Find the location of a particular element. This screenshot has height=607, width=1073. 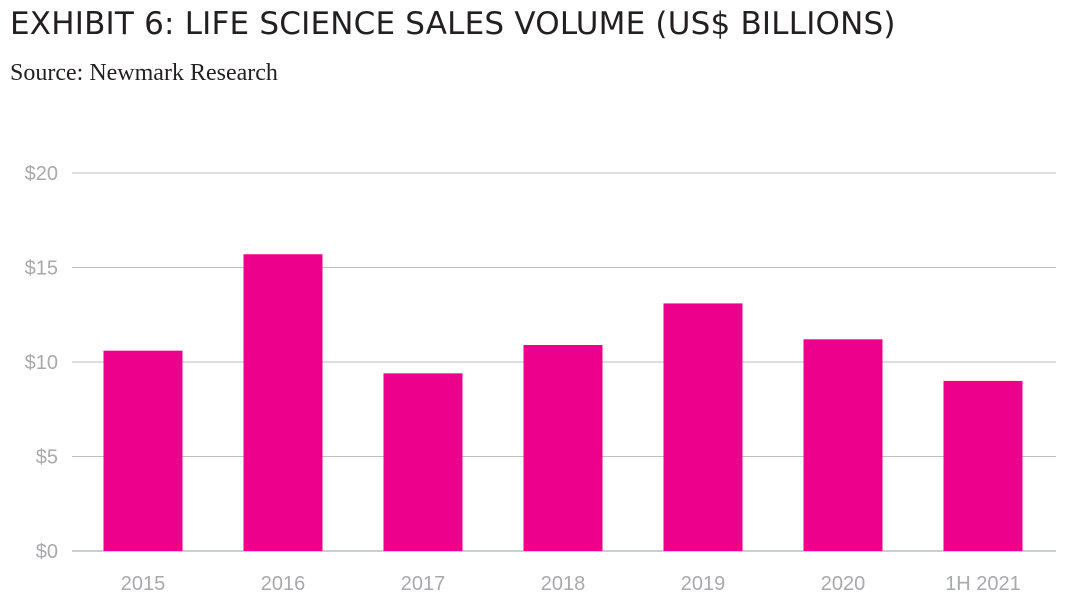

y-tick-label: $0 is located at coordinates (47, 552).